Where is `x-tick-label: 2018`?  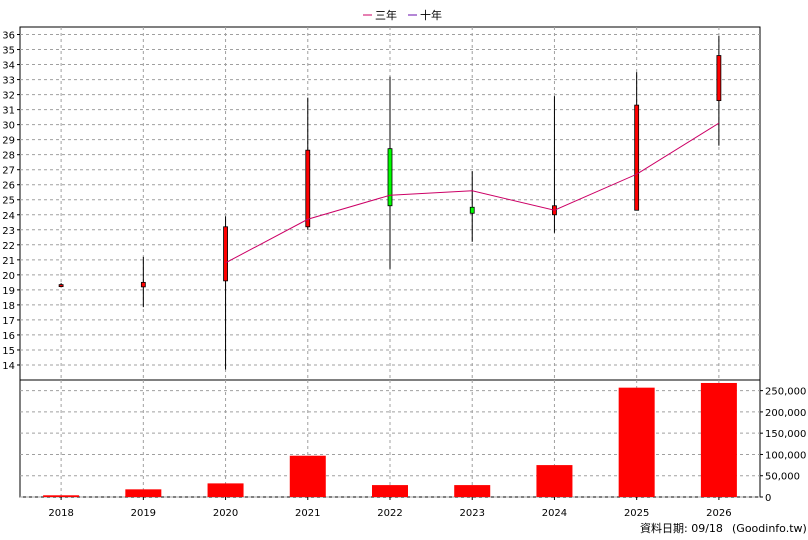
x-tick-label: 2018 is located at coordinates (60, 513).